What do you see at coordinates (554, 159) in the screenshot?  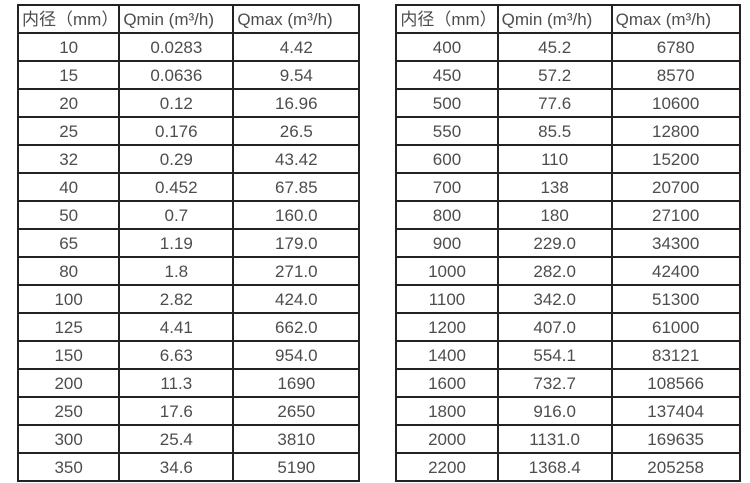 I see `qmin-cell: 110` at bounding box center [554, 159].